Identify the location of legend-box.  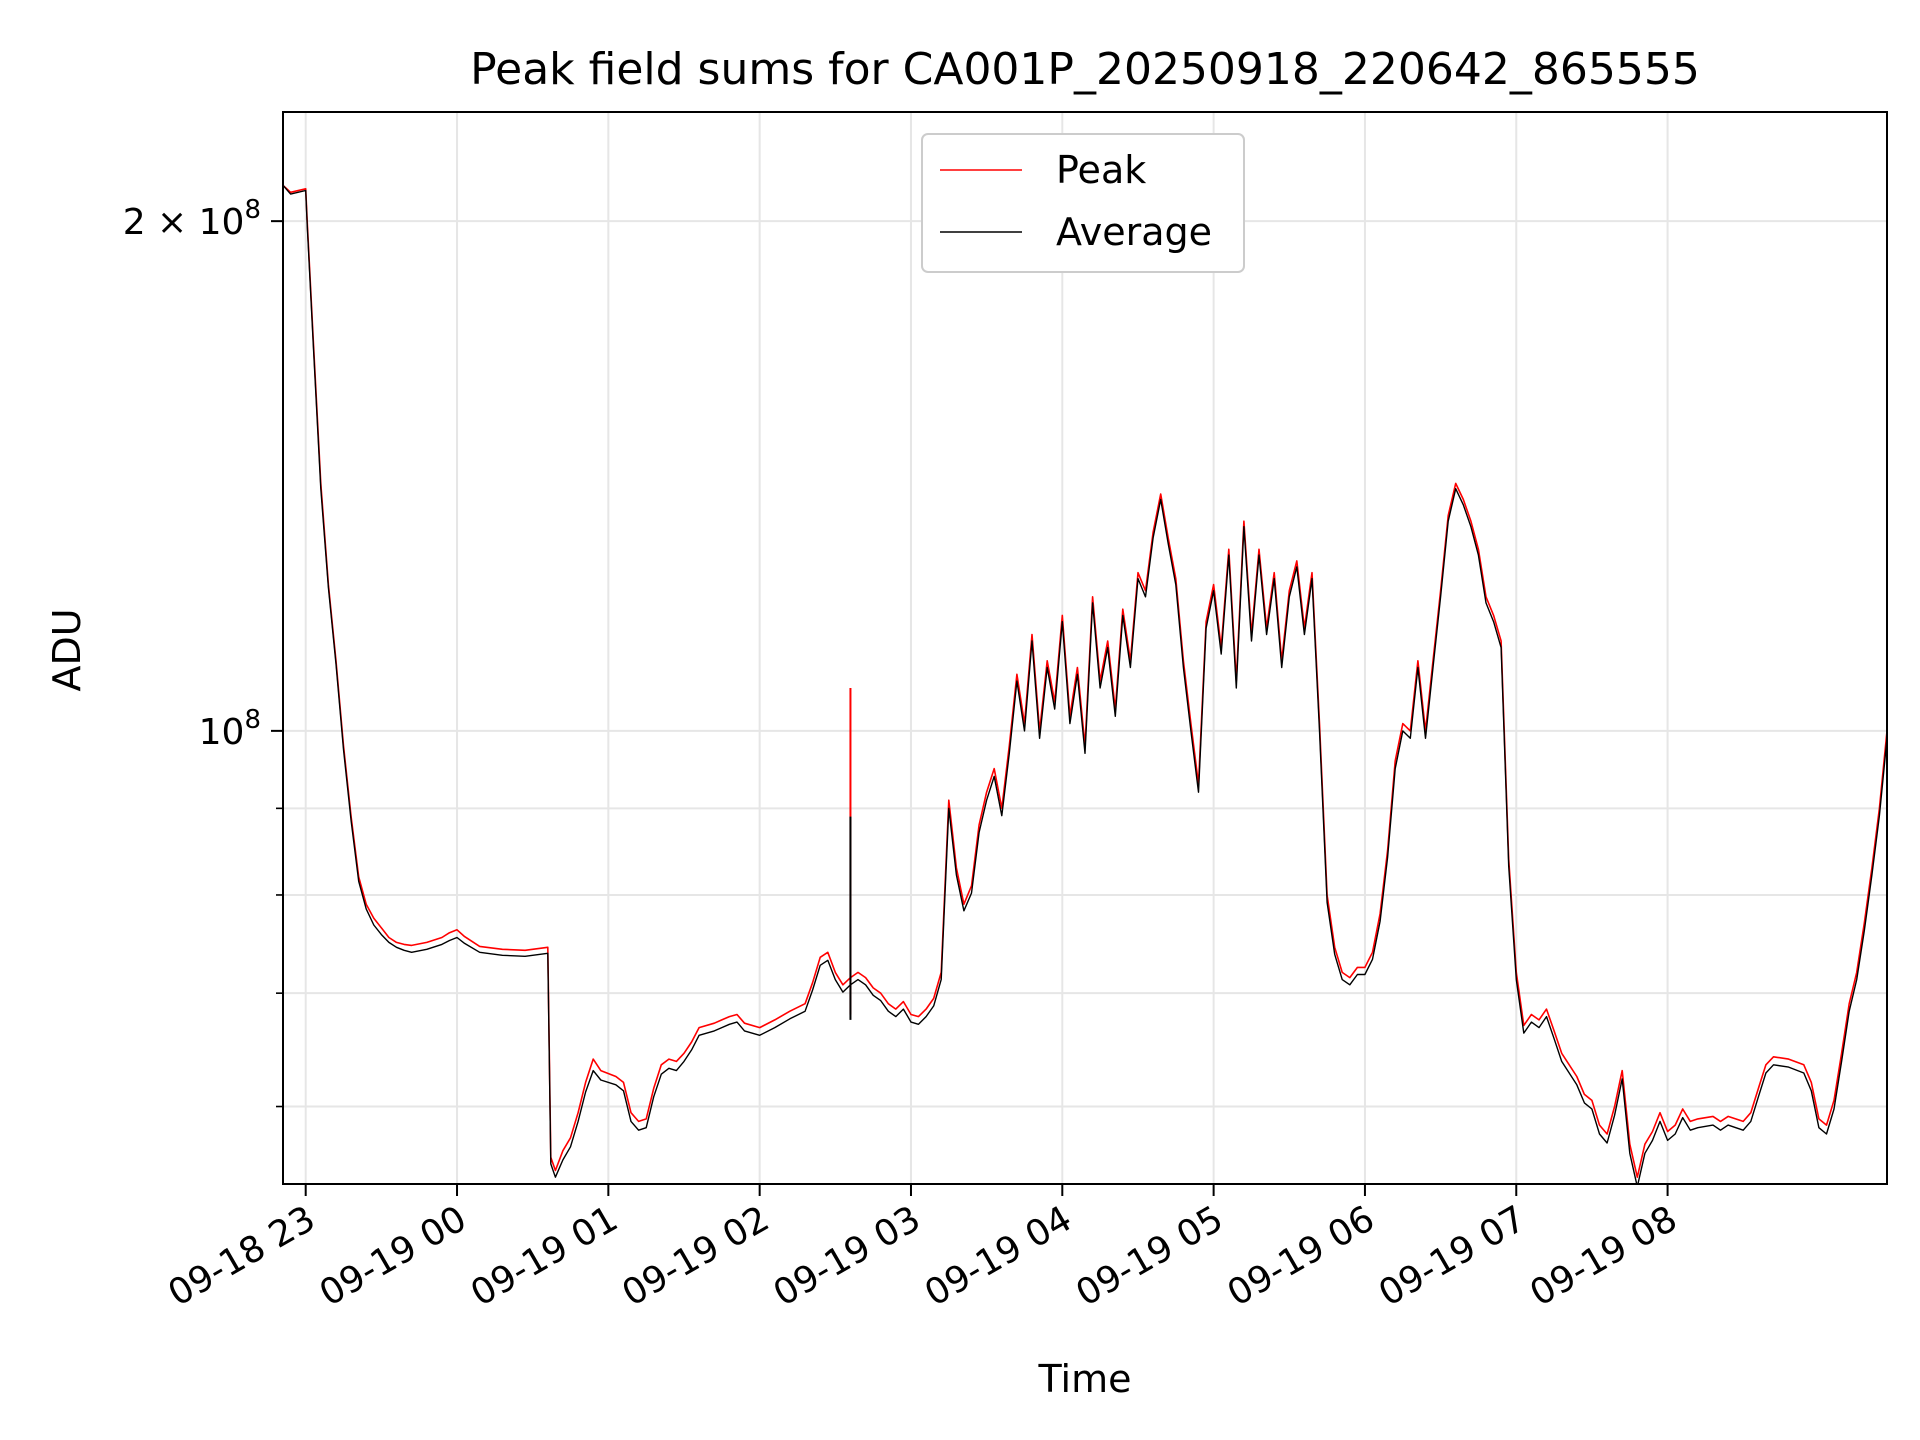
(1083, 203).